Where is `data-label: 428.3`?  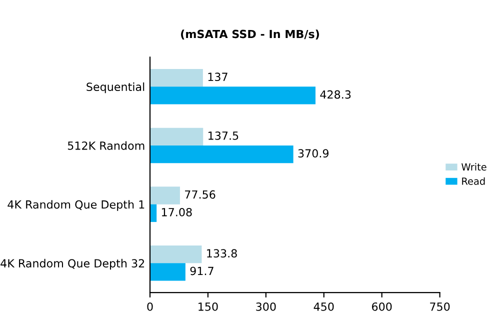 data-label: 428.3 is located at coordinates (335, 94).